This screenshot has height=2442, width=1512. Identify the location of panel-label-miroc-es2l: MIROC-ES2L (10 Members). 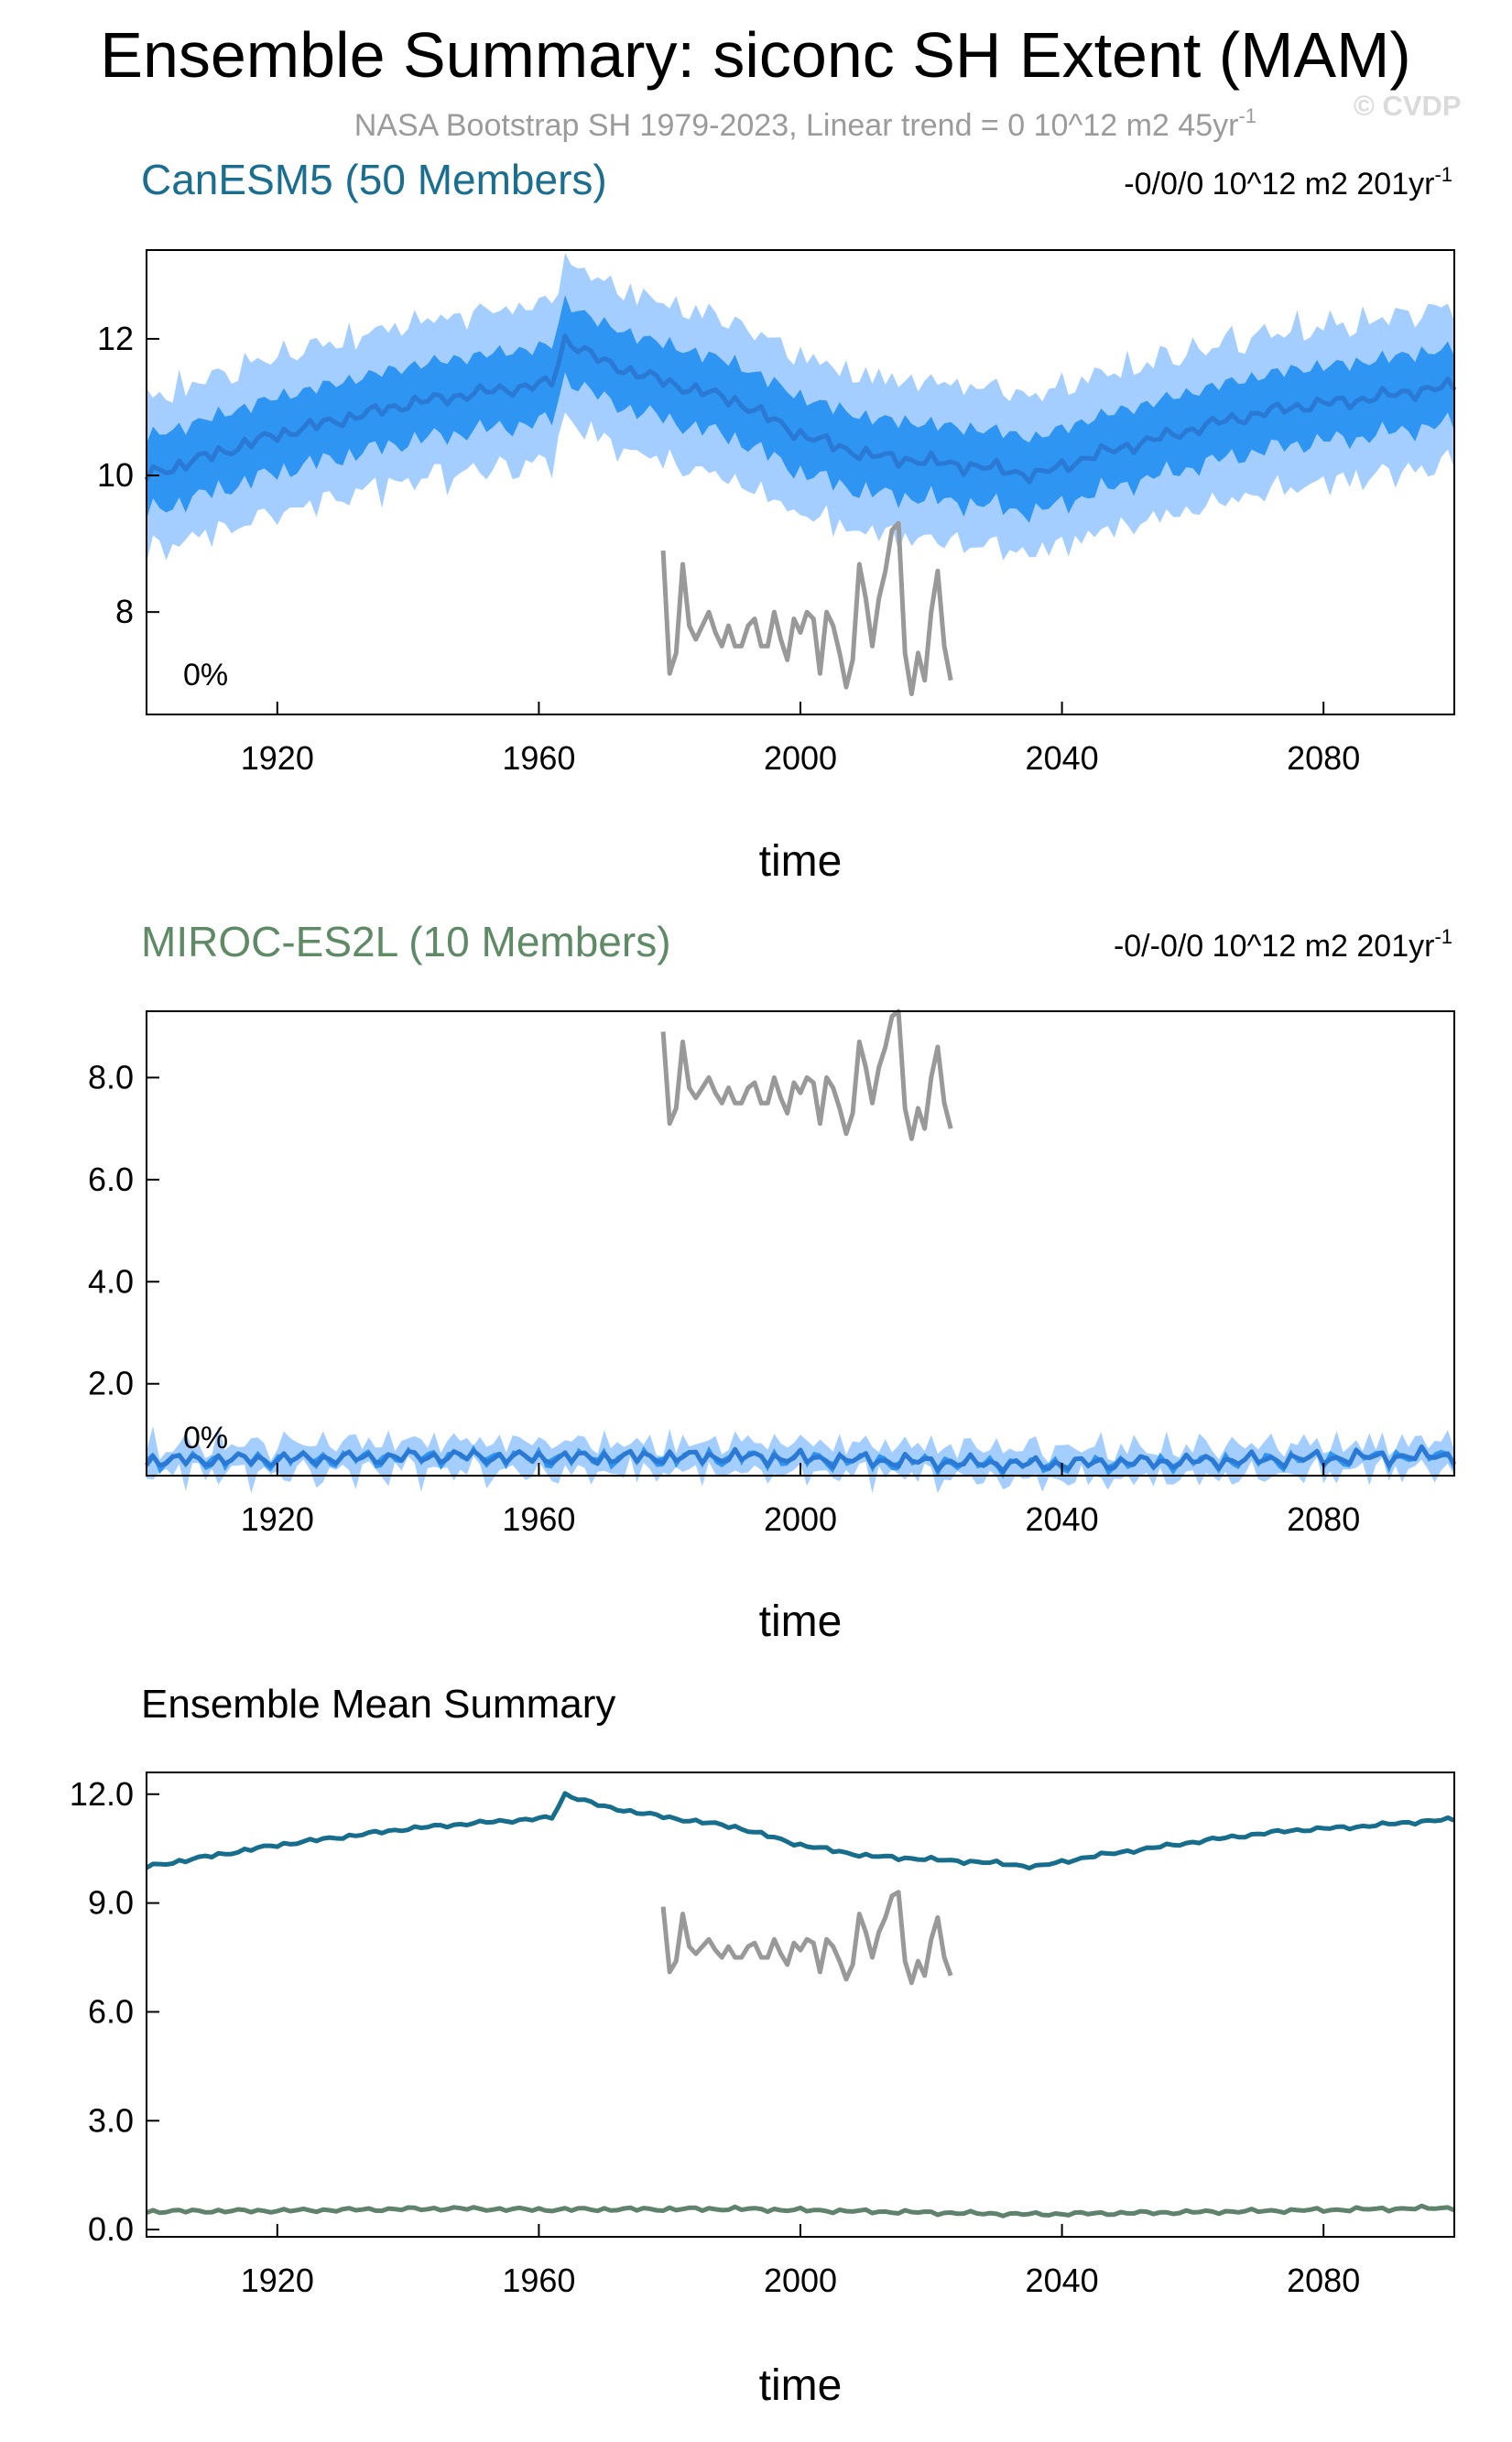
(406, 942).